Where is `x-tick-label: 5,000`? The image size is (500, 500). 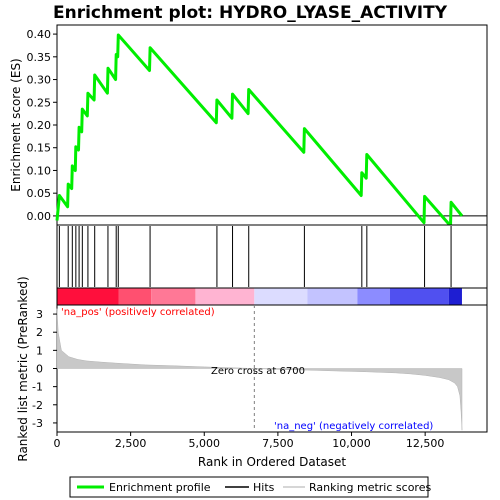
x-tick-label: 5,000 is located at coordinates (205, 443).